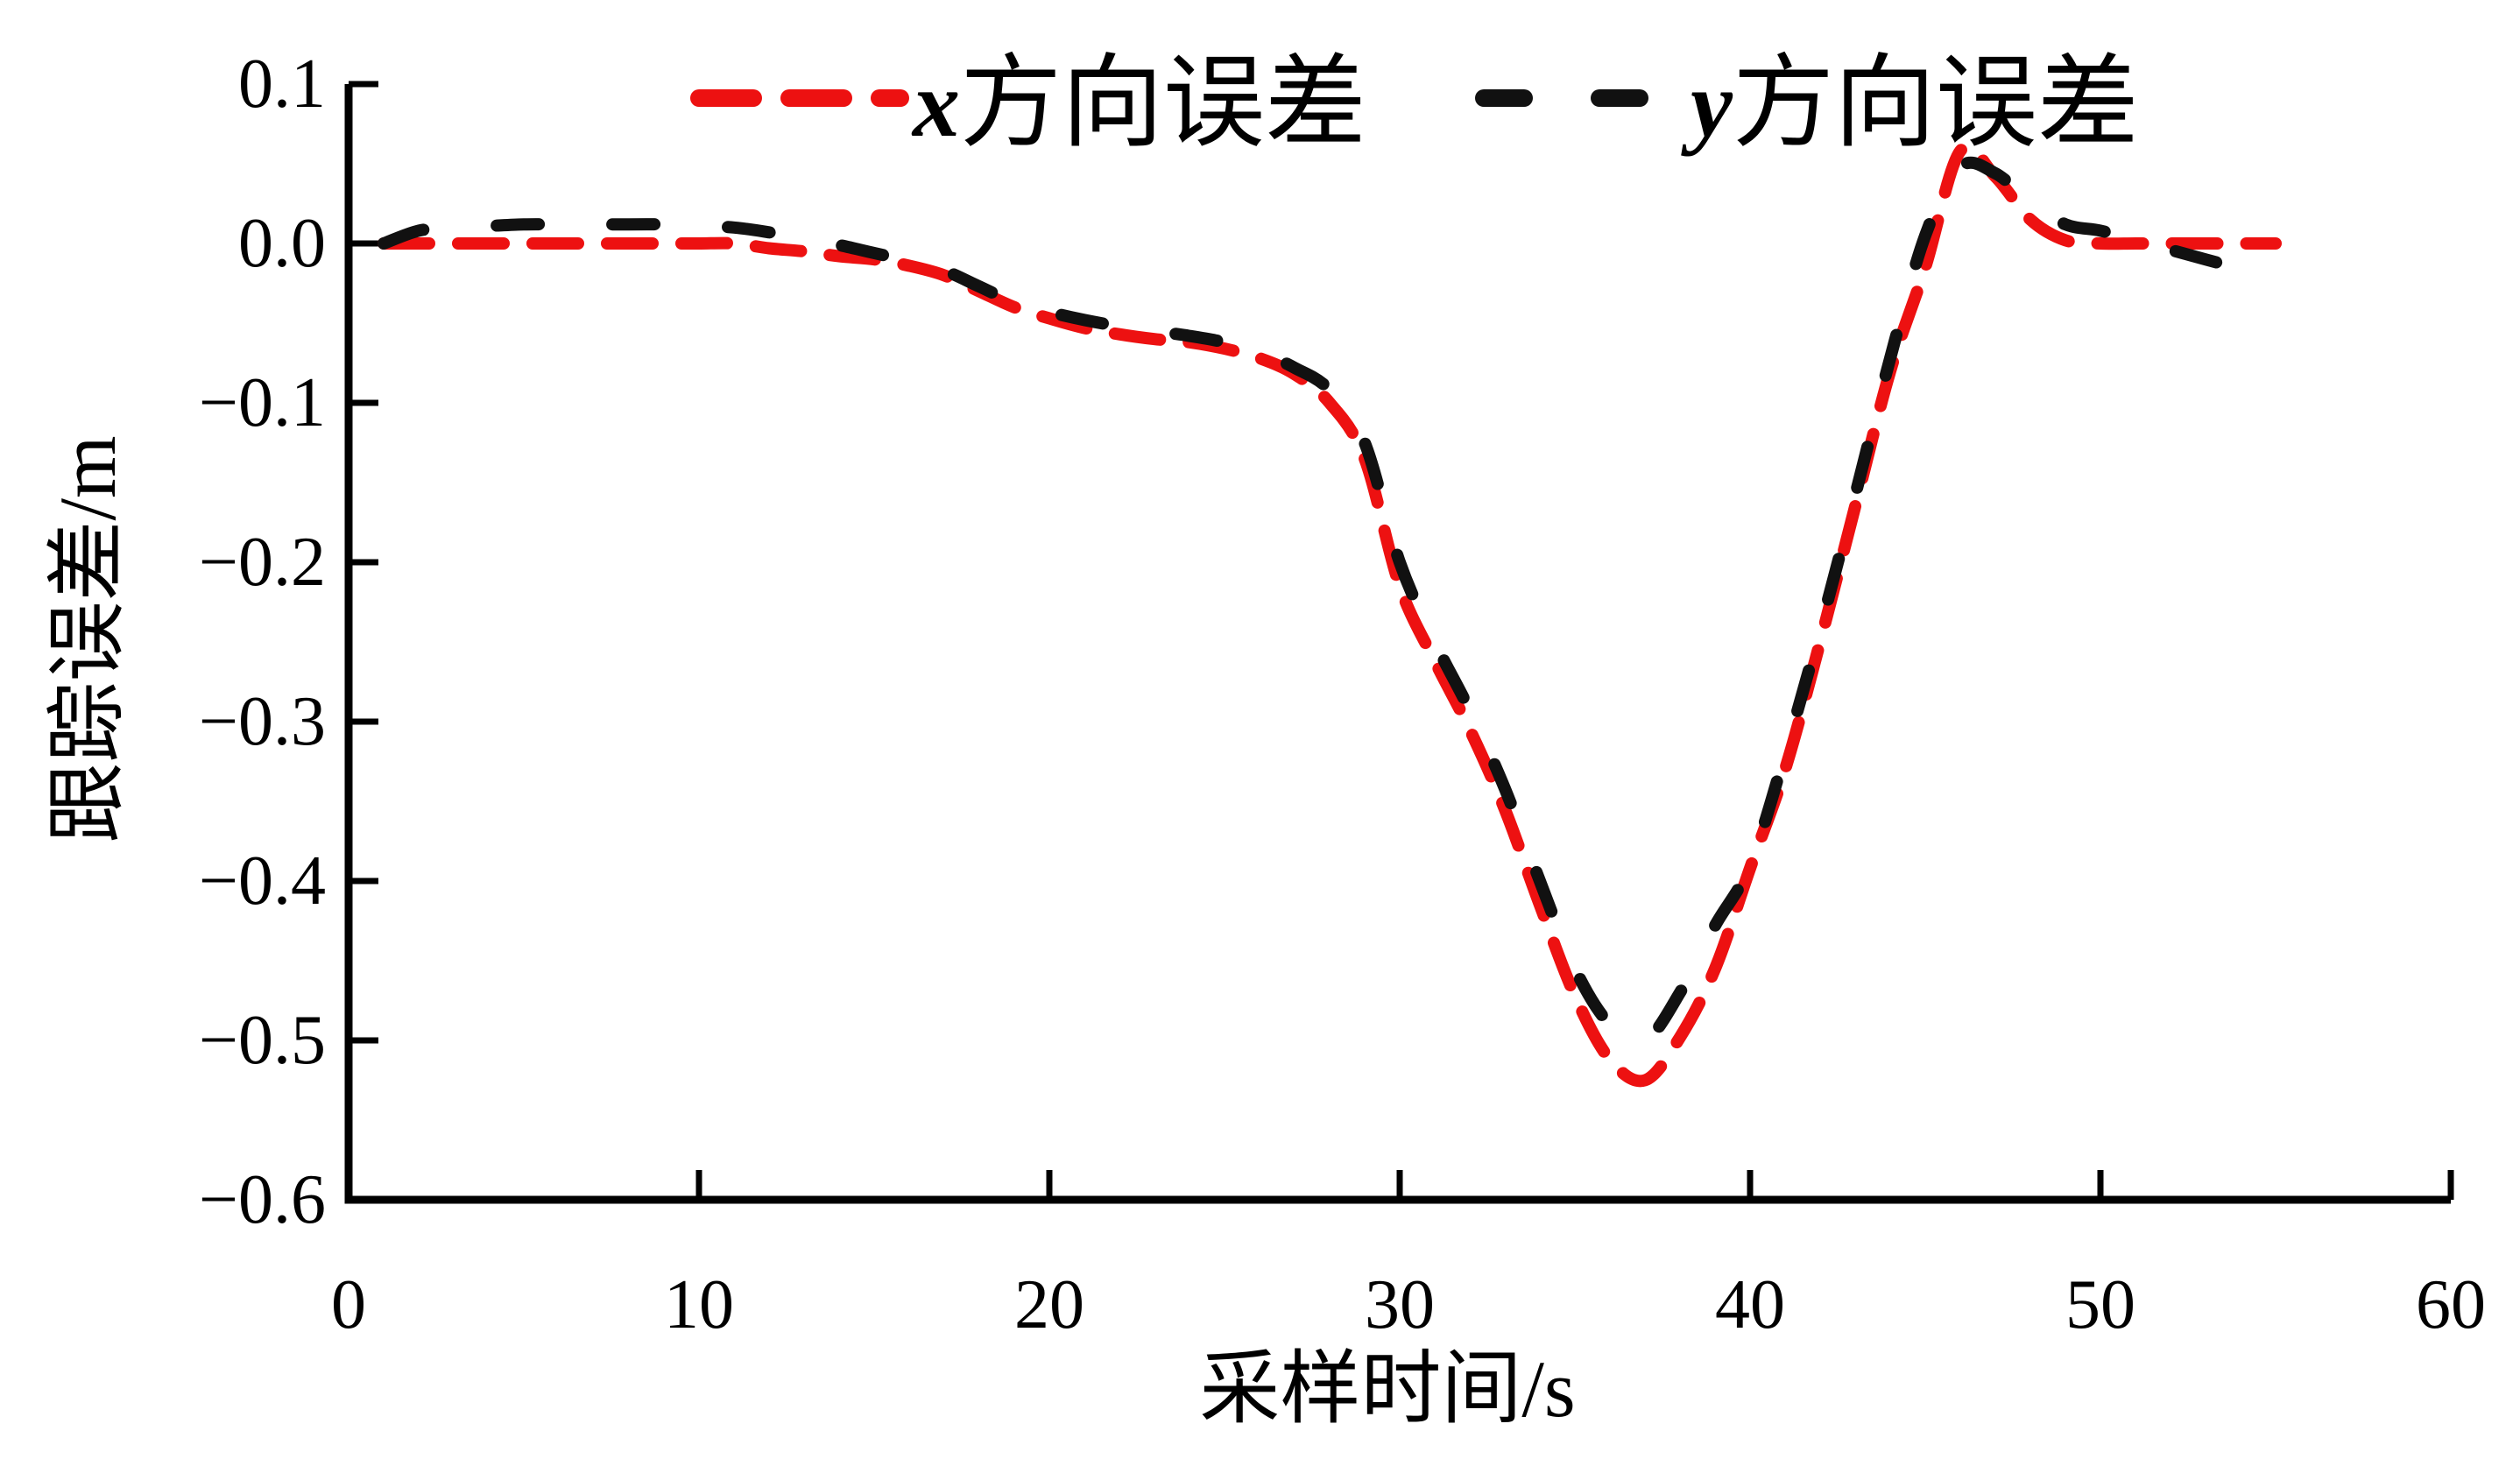  What do you see at coordinates (282, 84) in the screenshot?
I see `y-tick-label: 0.1` at bounding box center [282, 84].